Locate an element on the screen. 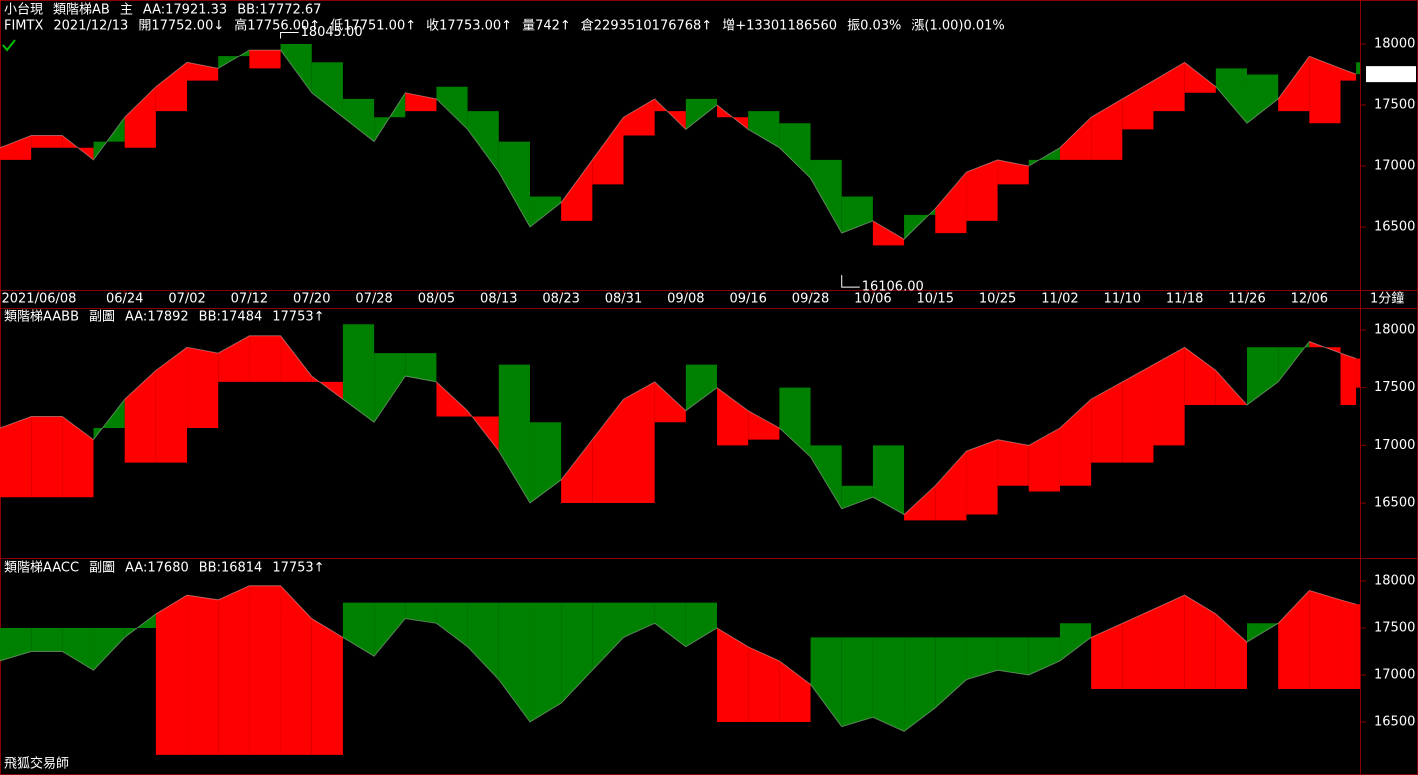 The image size is (1418, 775). panel-label: 主 is located at coordinates (126, 10).